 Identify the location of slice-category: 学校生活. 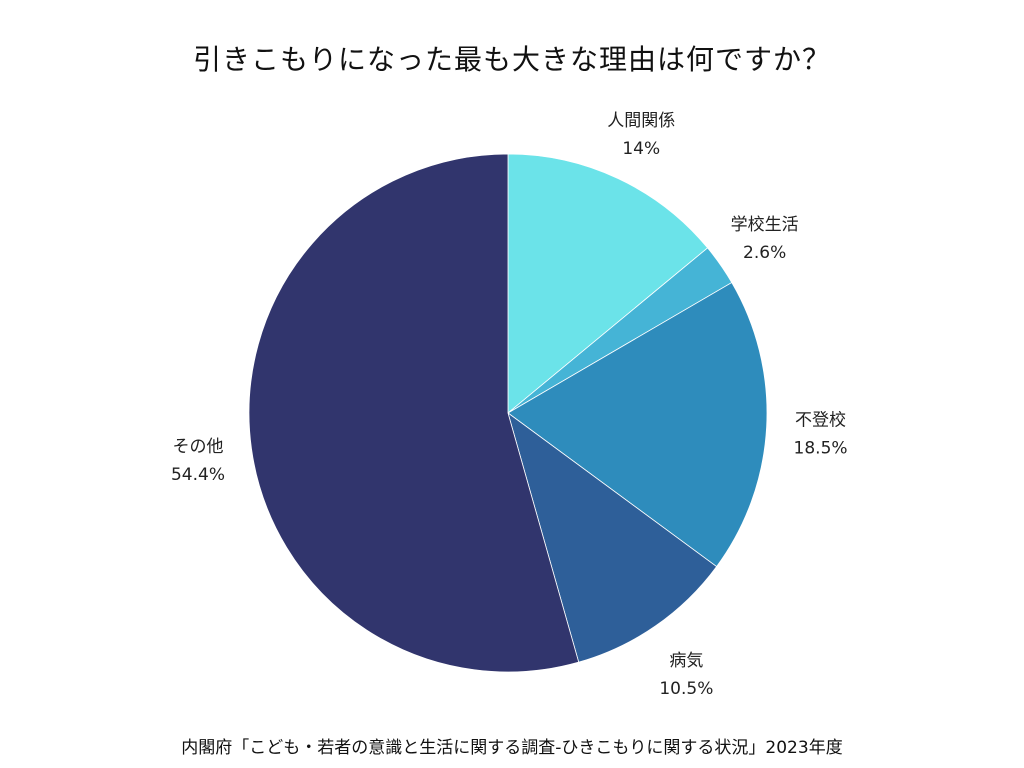
(765, 225).